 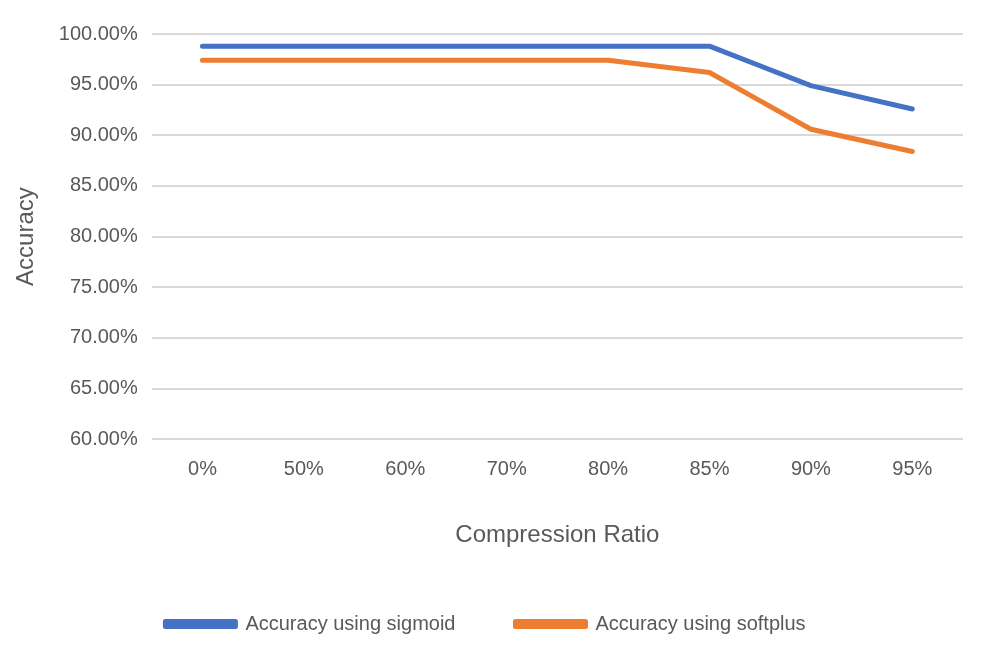 I want to click on x-tick-label: 50%, so click(x=304, y=467).